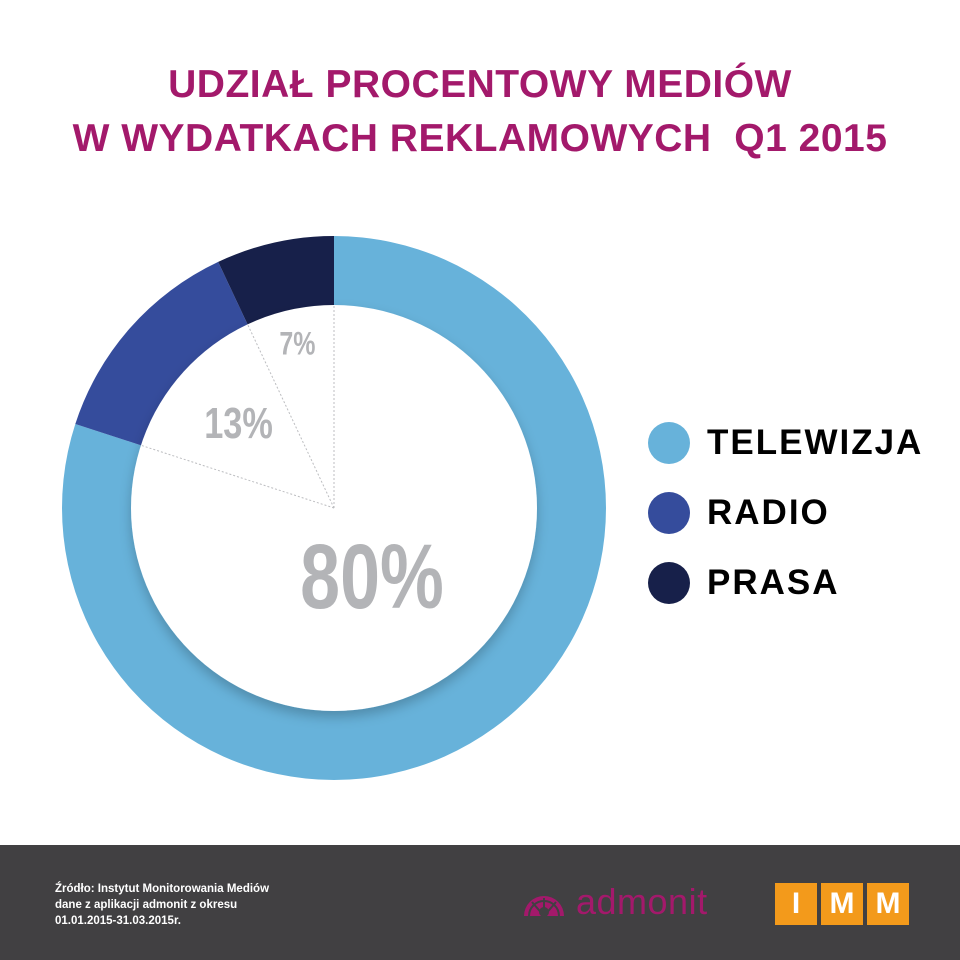  Describe the element at coordinates (297, 345) in the screenshot. I see `data-label-prasa: 7%` at that location.